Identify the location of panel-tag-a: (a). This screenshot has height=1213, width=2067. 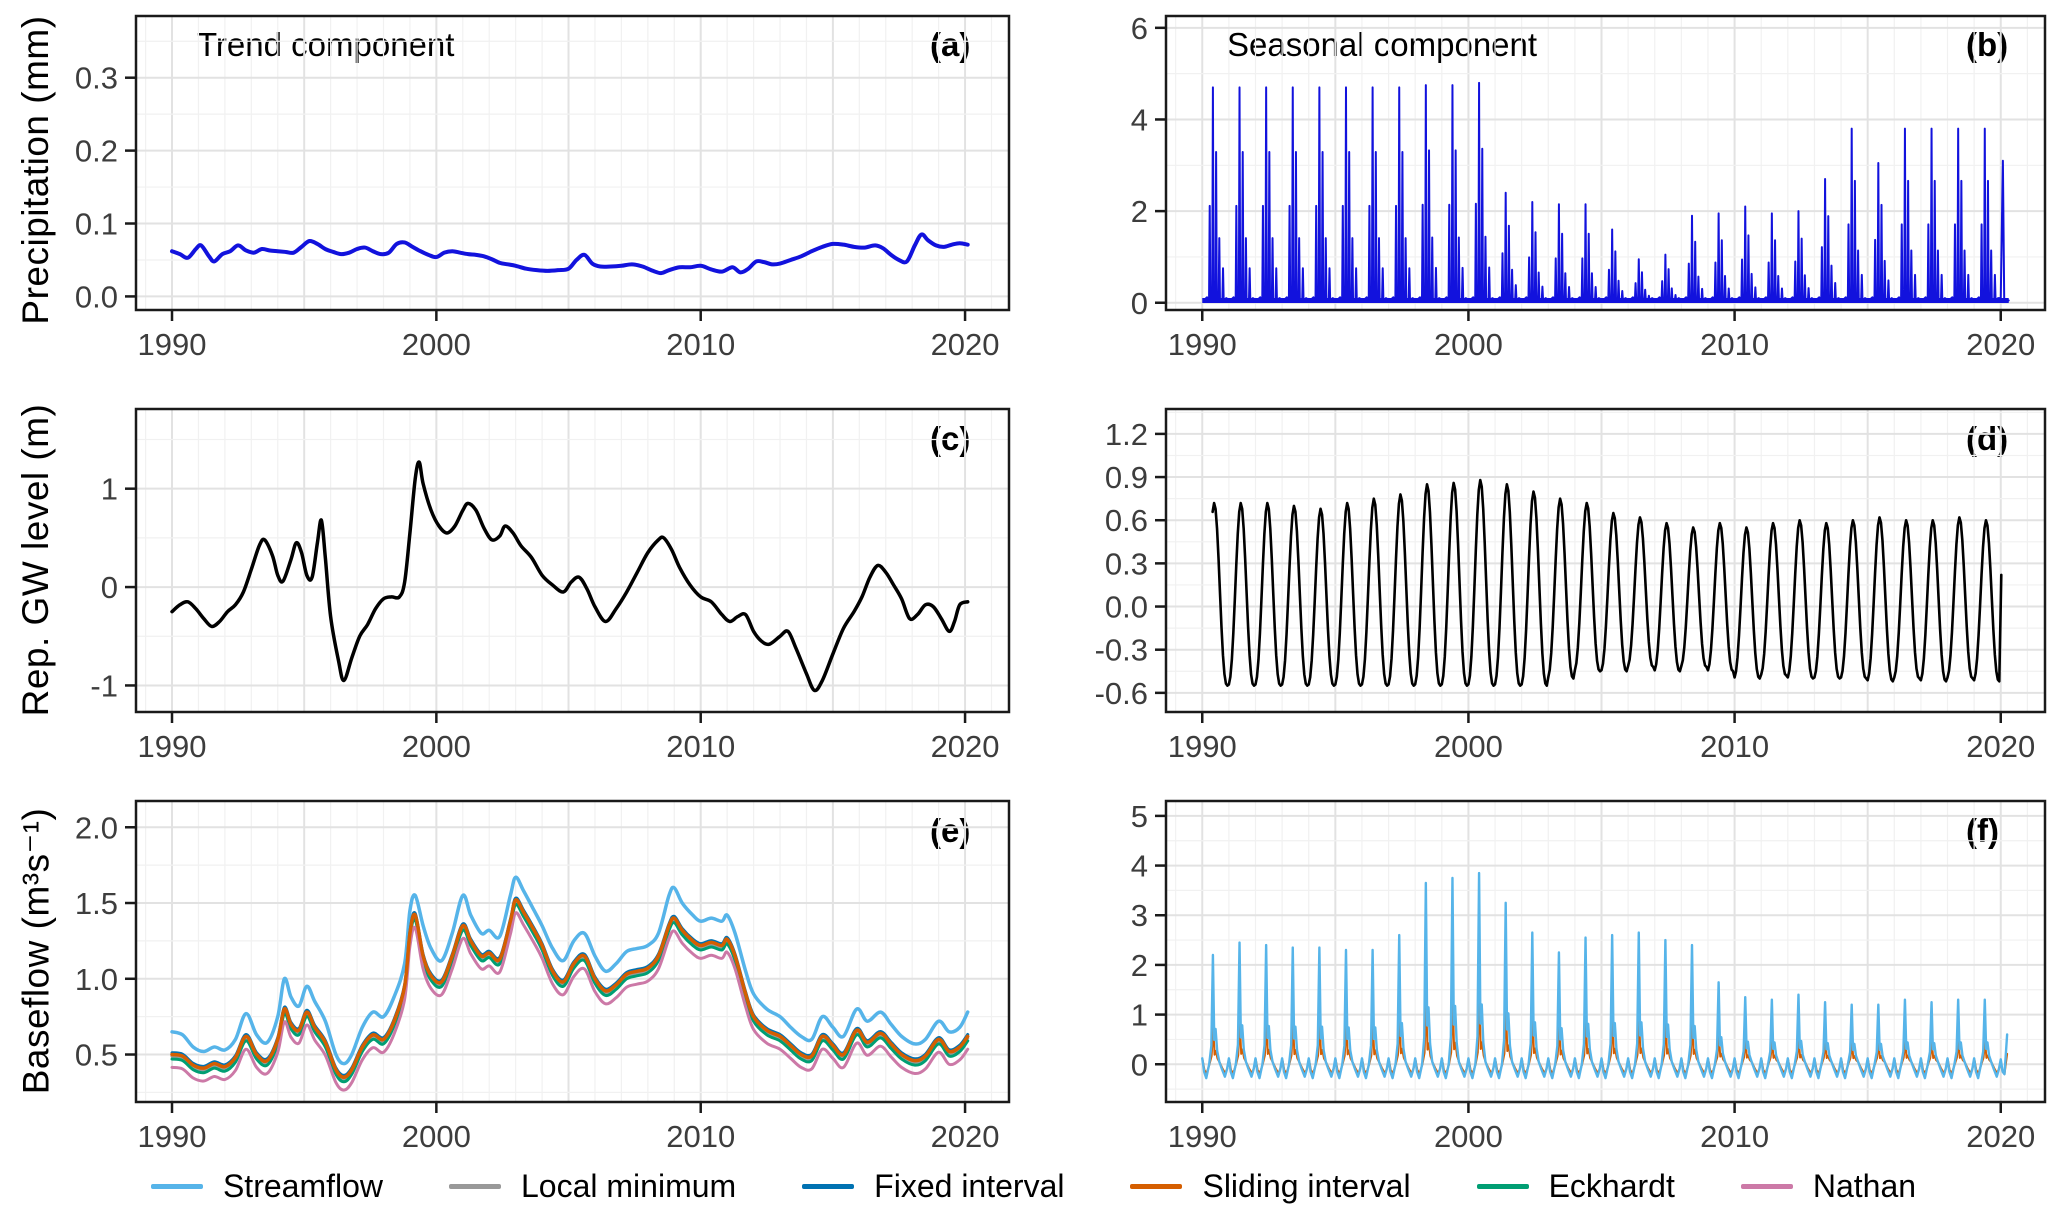
(950, 44).